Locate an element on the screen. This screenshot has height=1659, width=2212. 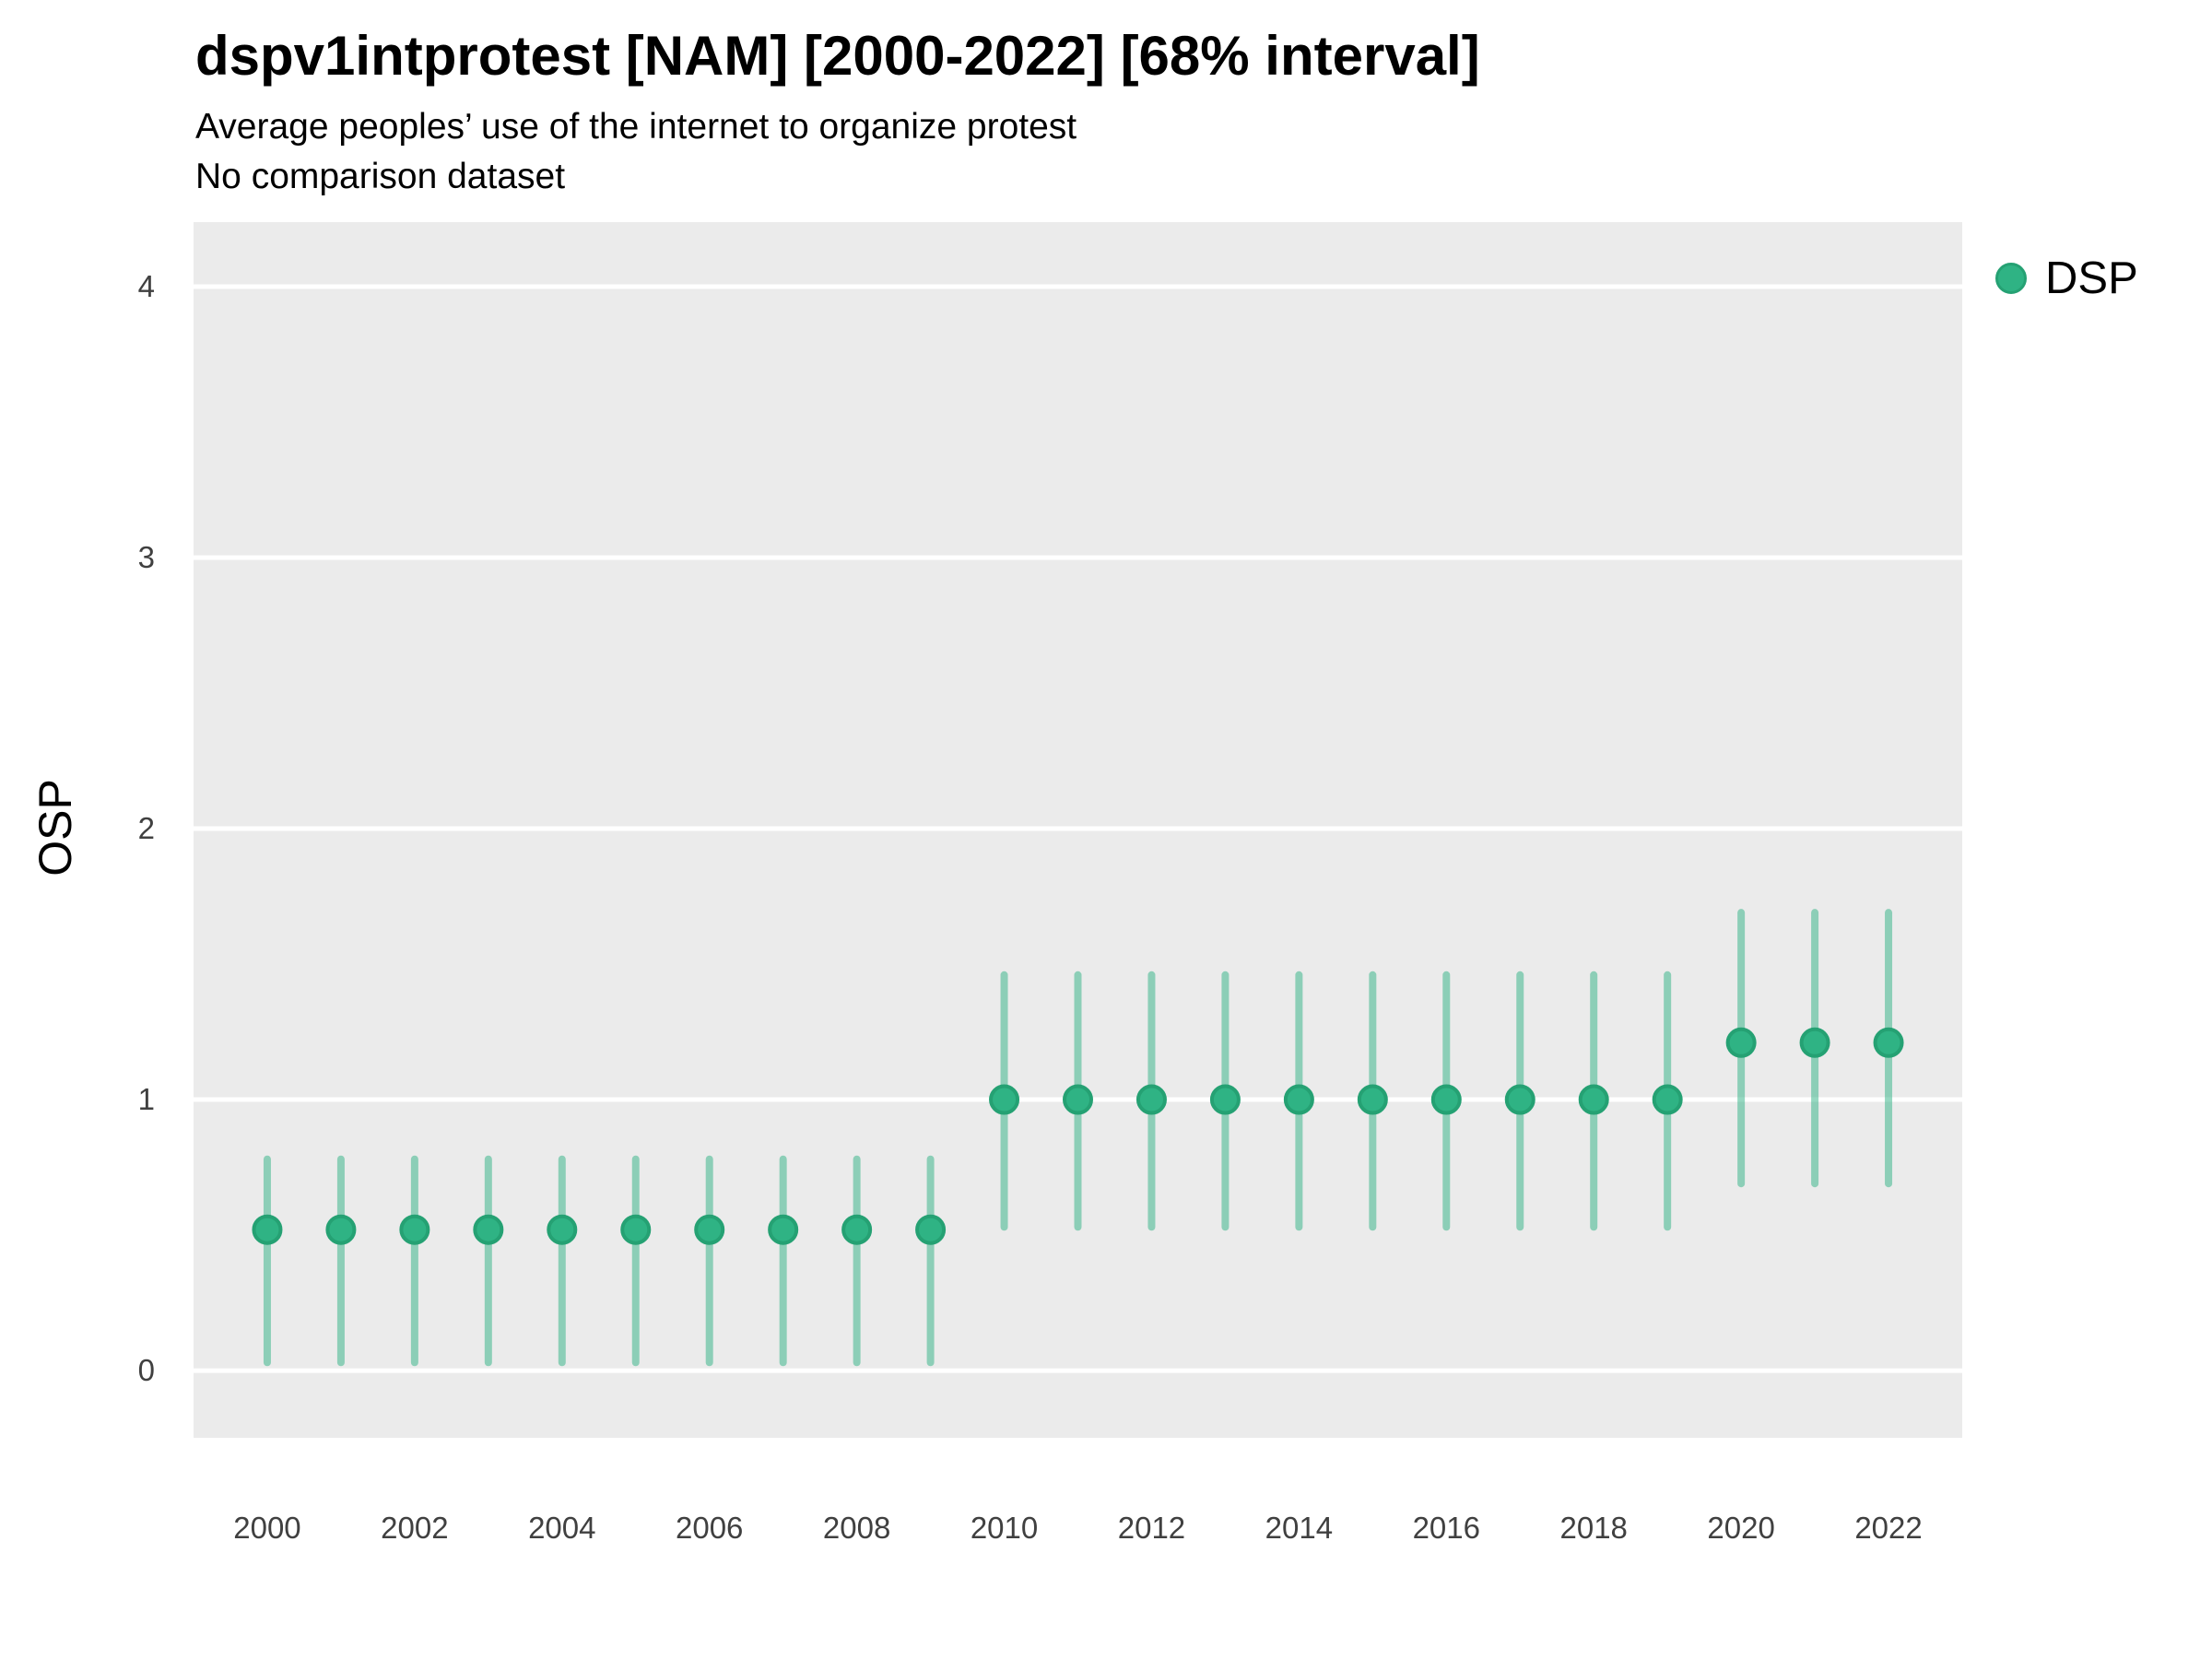
data-point-2005 is located at coordinates (636, 1229).